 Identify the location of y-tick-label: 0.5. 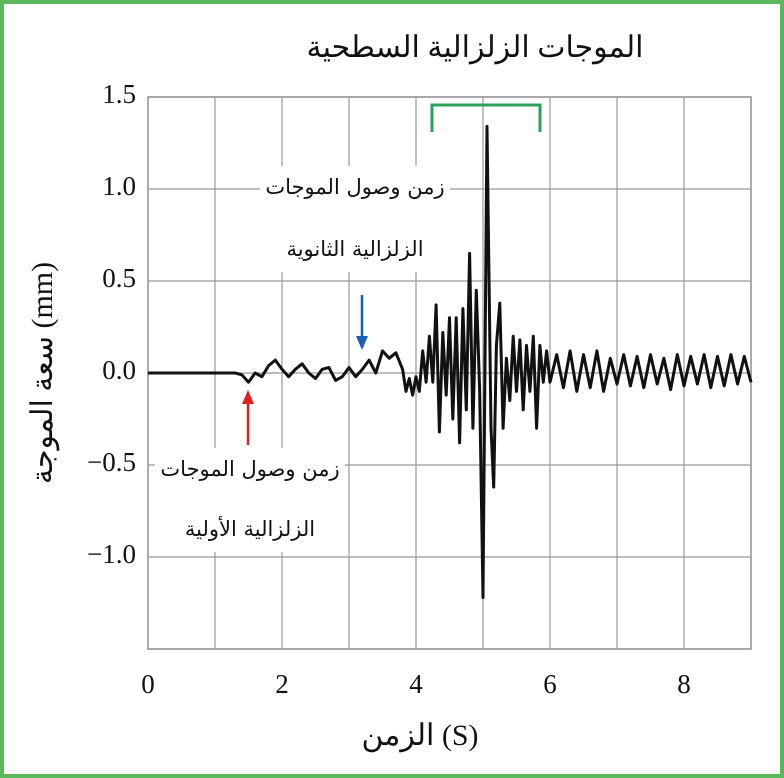
(119, 278).